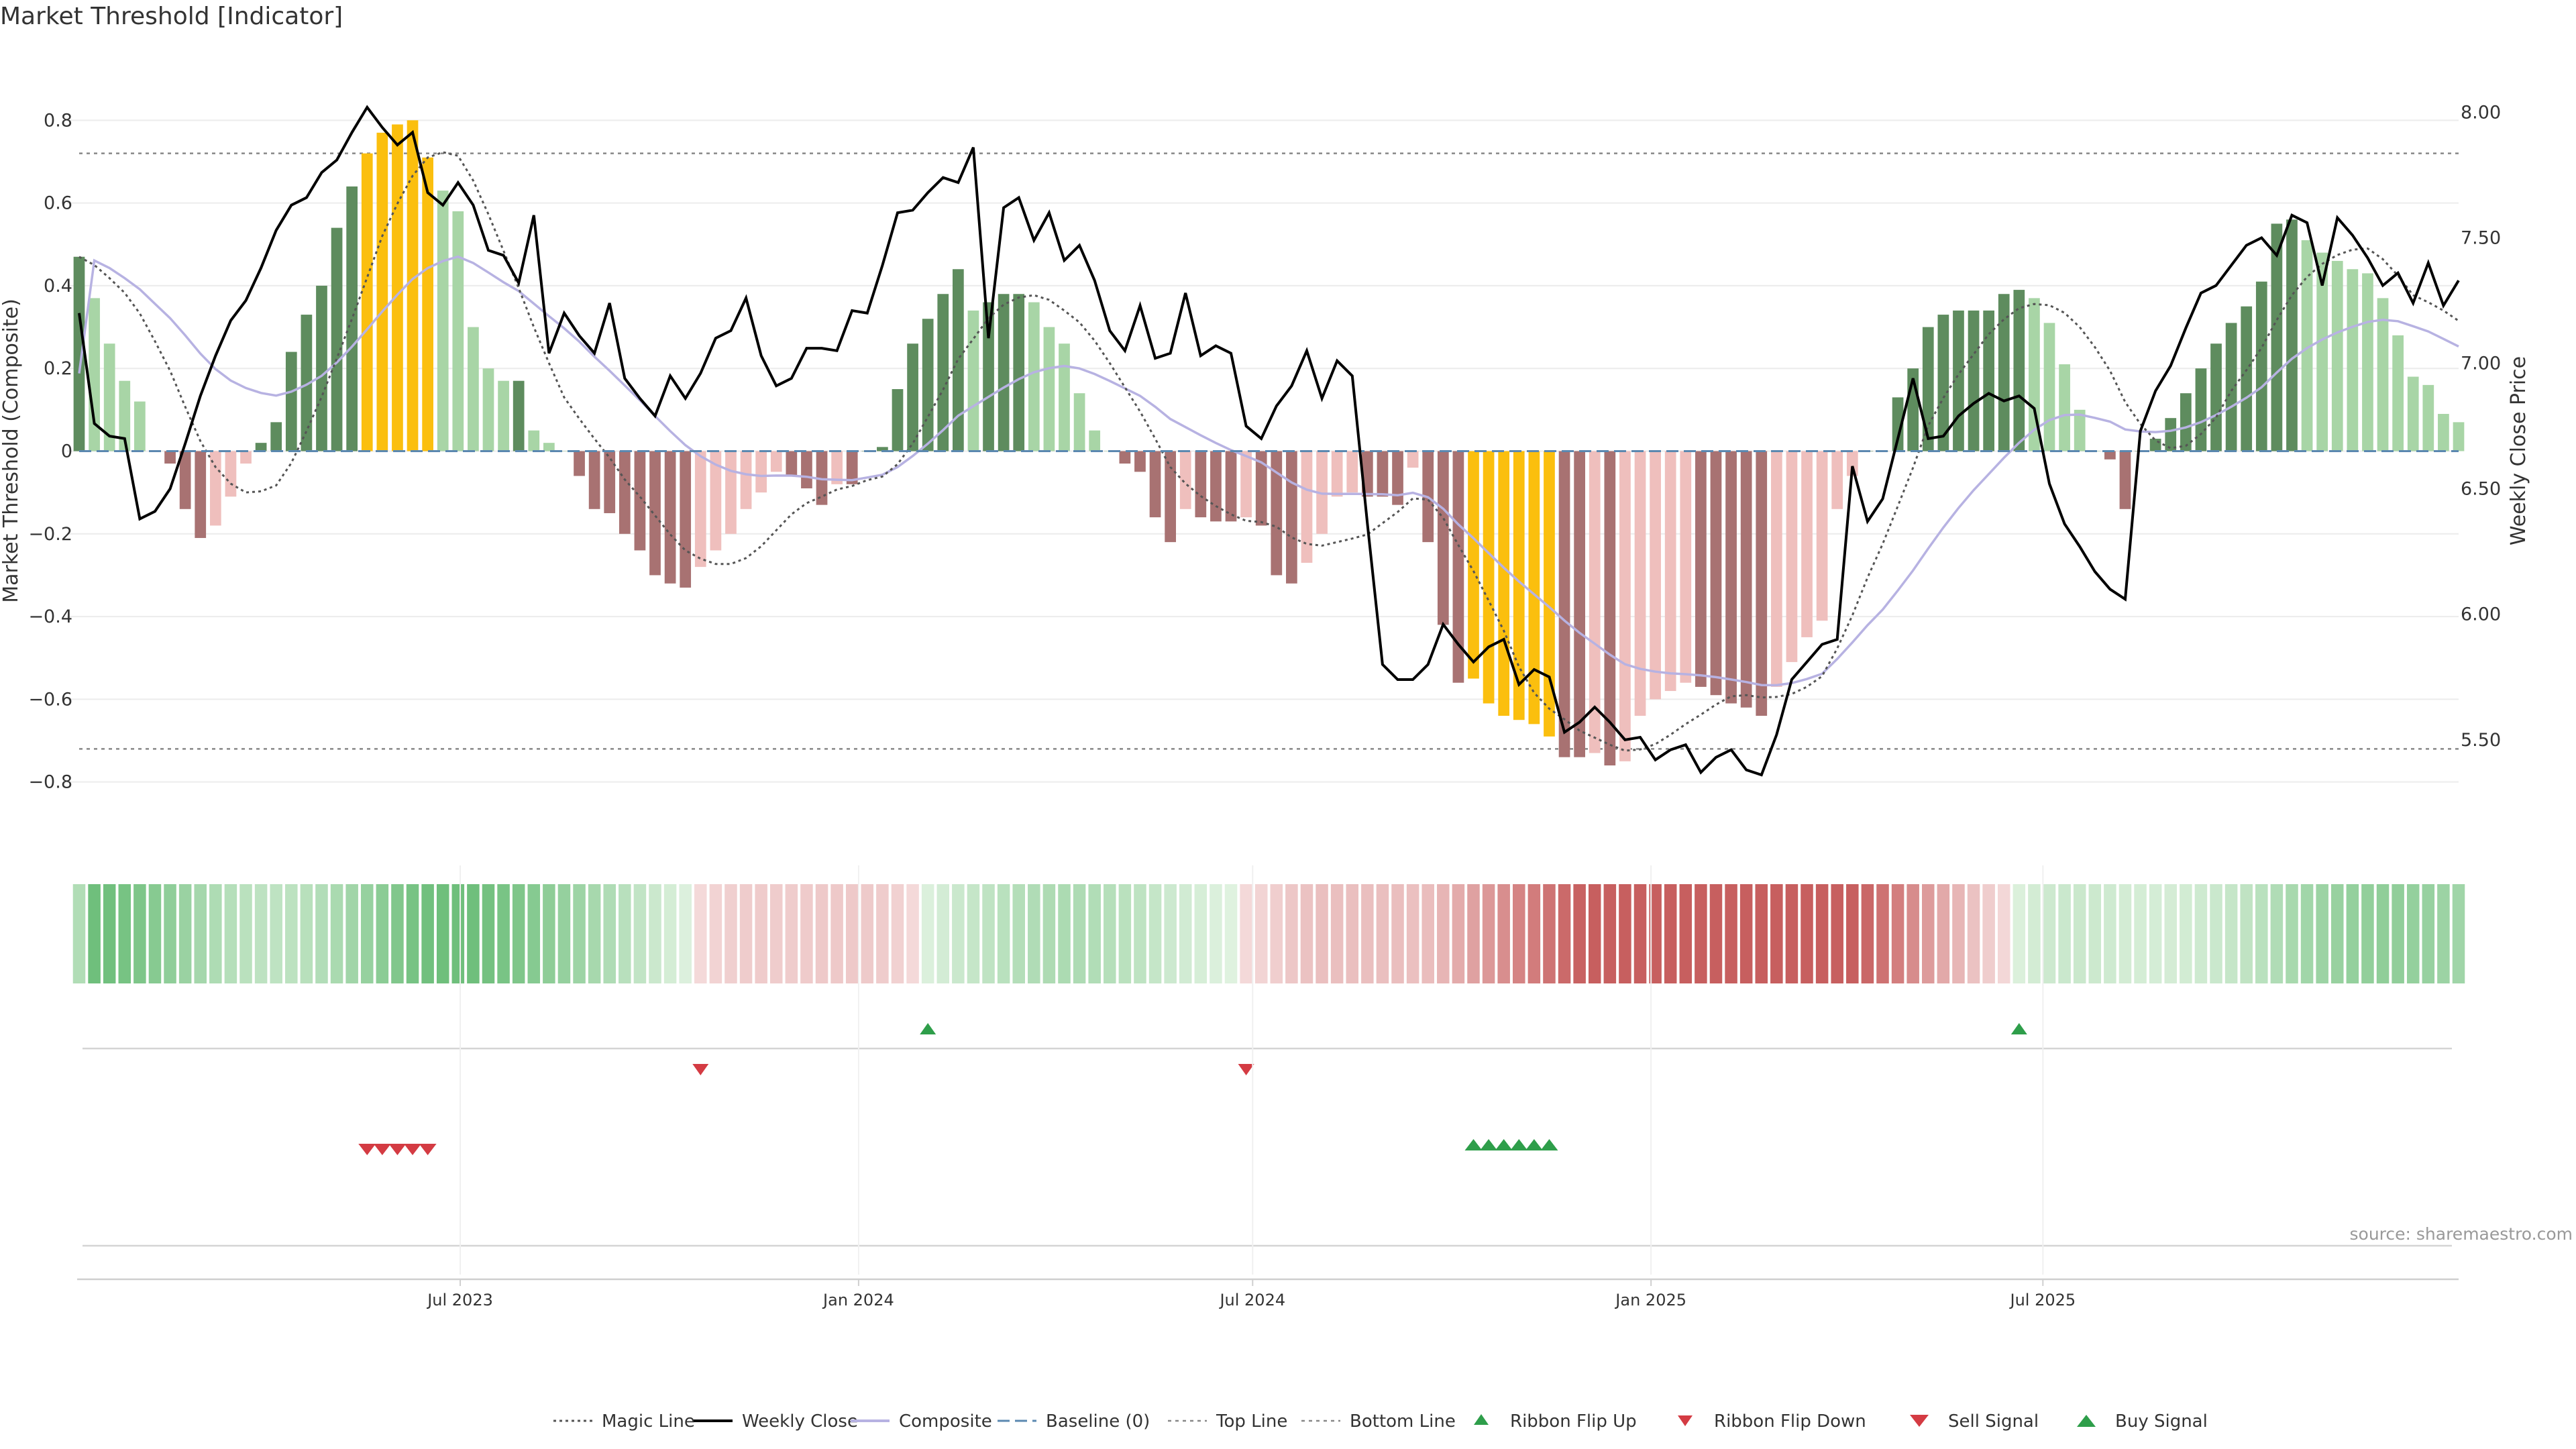  Describe the element at coordinates (1772, 1421) in the screenshot. I see `legend-item-flipdown: Ribbon Flip Down` at that location.